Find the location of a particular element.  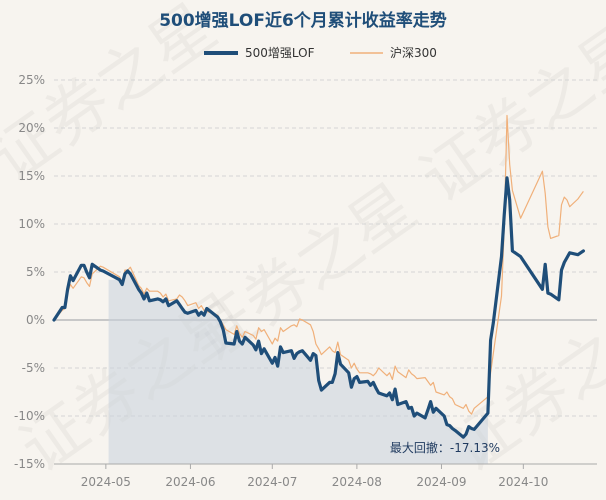

y-tick-label: -5% is located at coordinates (33, 368).